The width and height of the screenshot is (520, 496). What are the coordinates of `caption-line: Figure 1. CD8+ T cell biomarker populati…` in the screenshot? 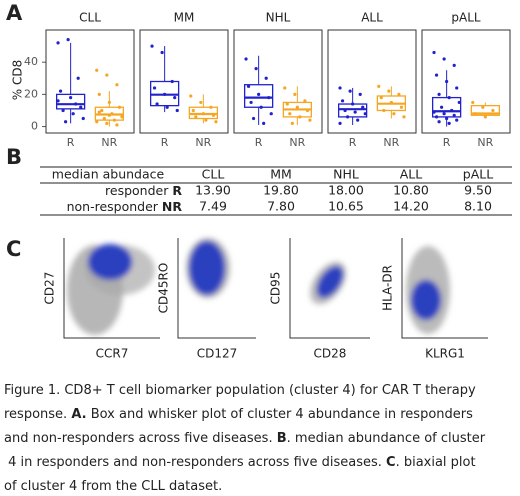 It's located at (240, 390).